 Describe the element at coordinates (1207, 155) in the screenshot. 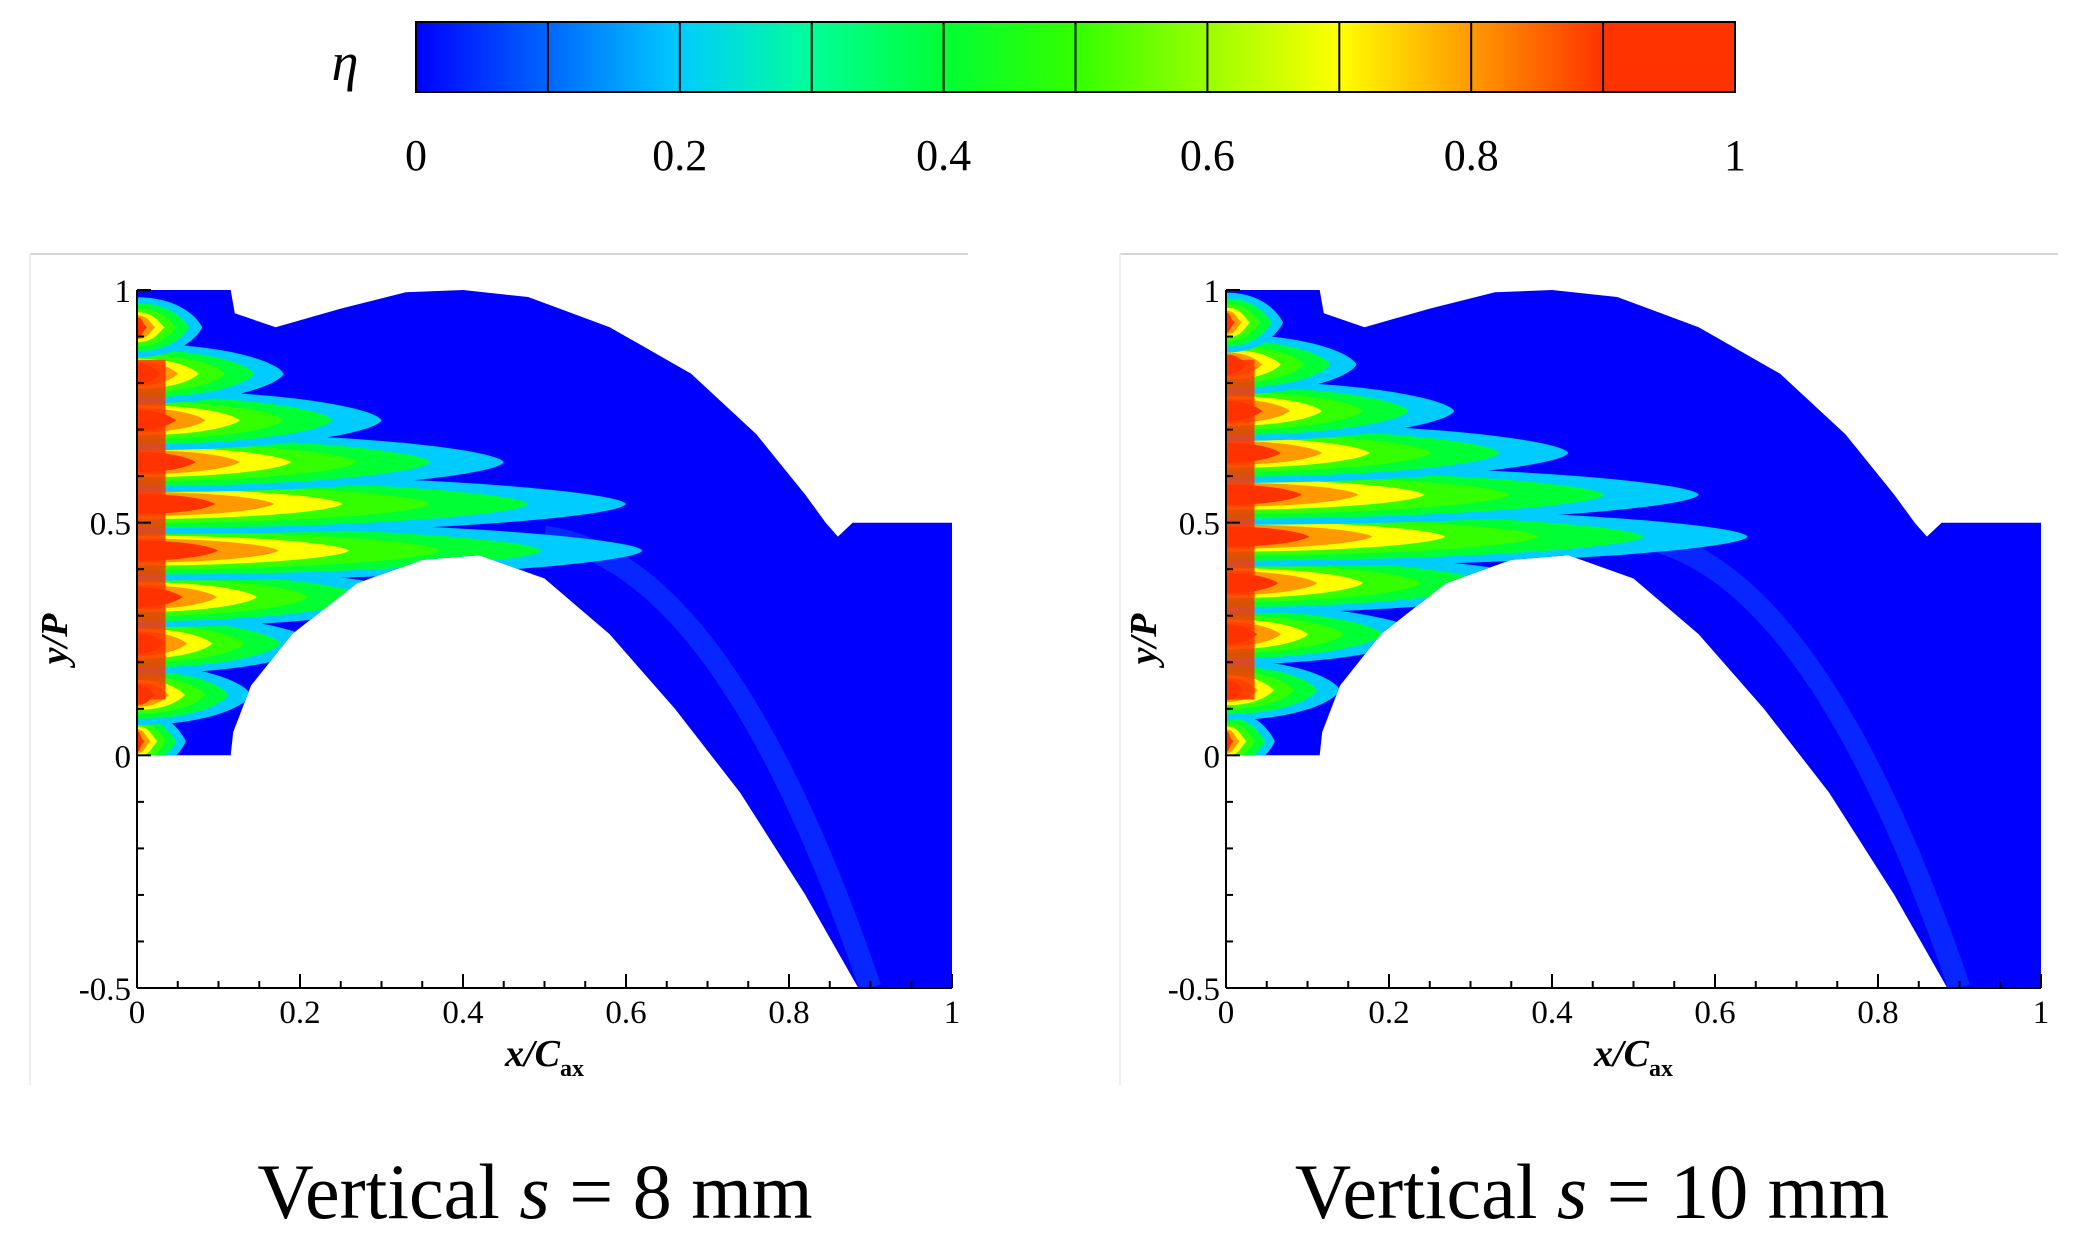

I see `colorbar-tick-label: 0.6` at that location.